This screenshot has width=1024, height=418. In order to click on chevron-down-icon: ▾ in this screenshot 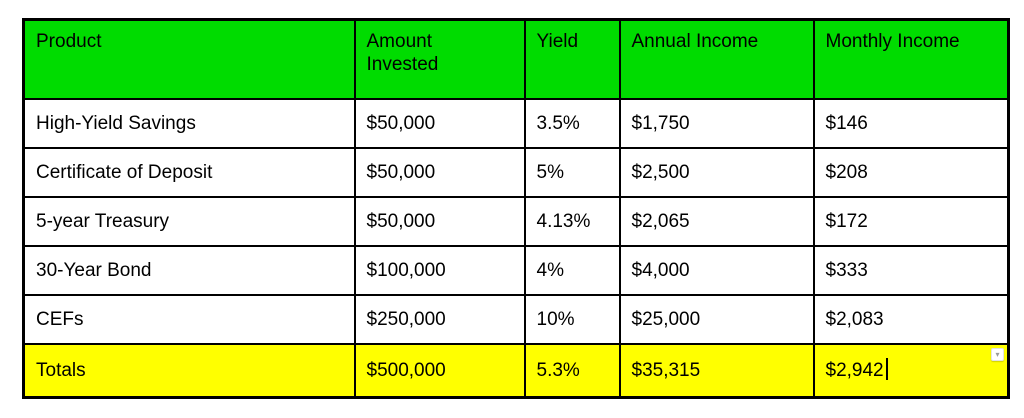, I will do `click(997, 354)`.